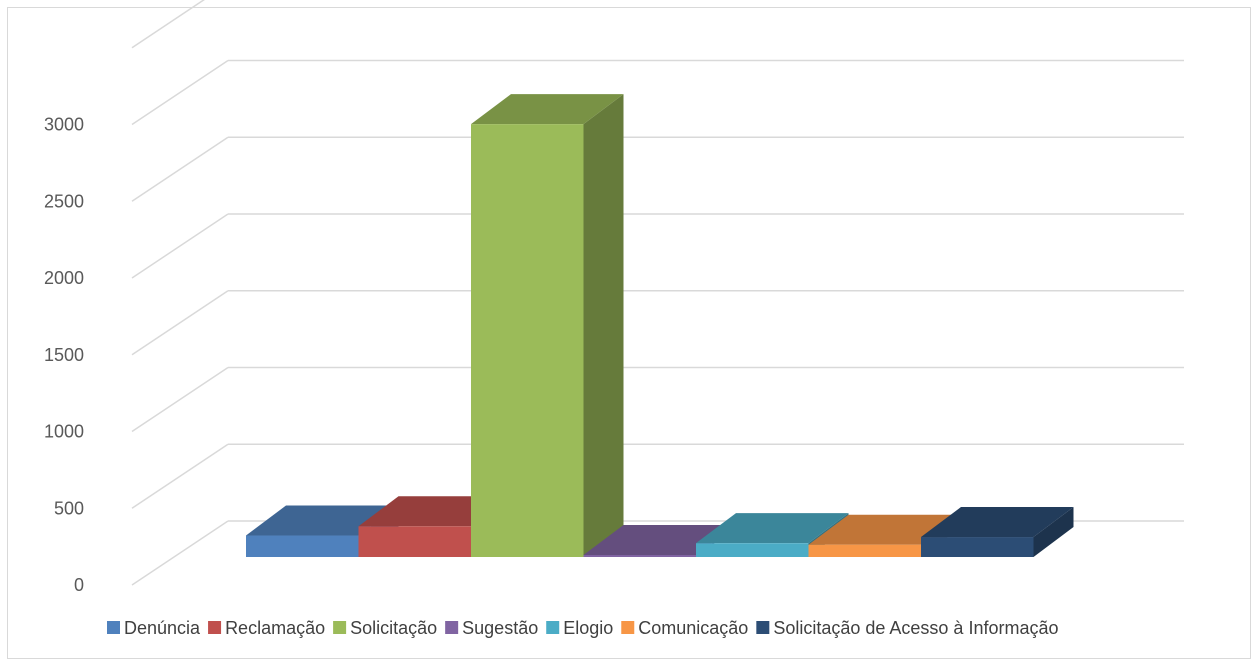 This screenshot has height=666, width=1258. What do you see at coordinates (393, 628) in the screenshot?
I see `legend-label: Solicitação` at bounding box center [393, 628].